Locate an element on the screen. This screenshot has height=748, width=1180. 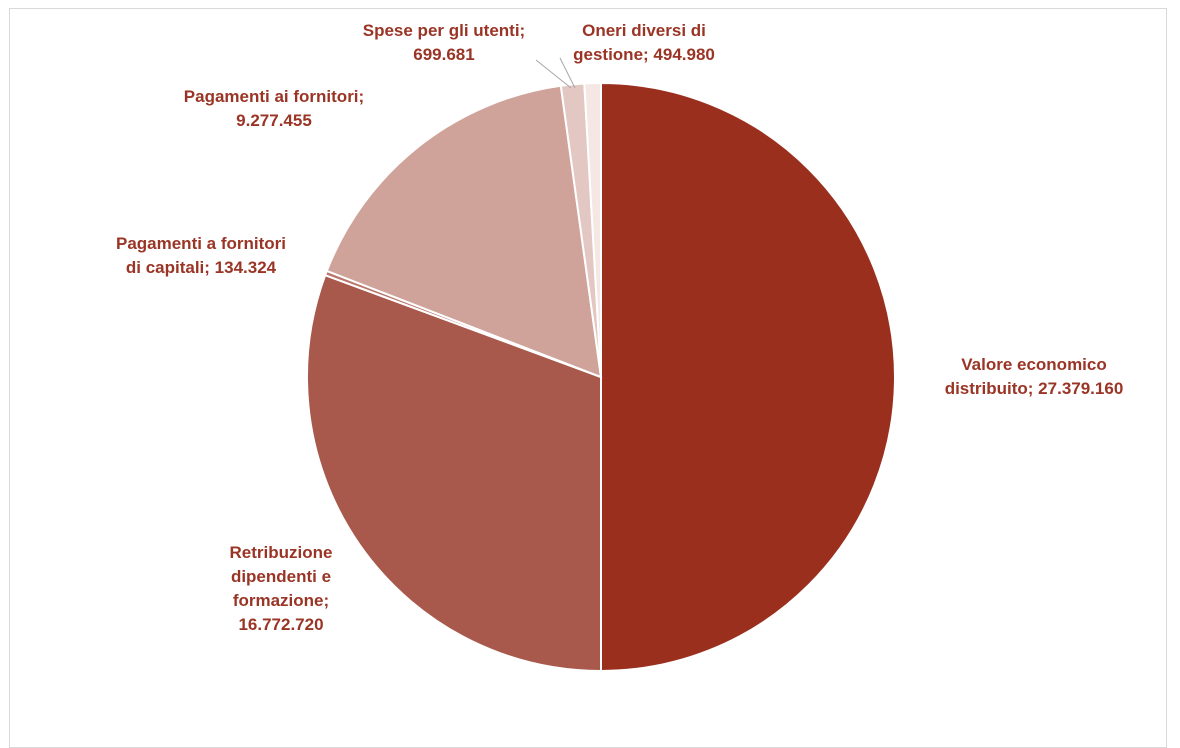
leader-line-oneri-diversi-di-gestione is located at coordinates (567, 73).